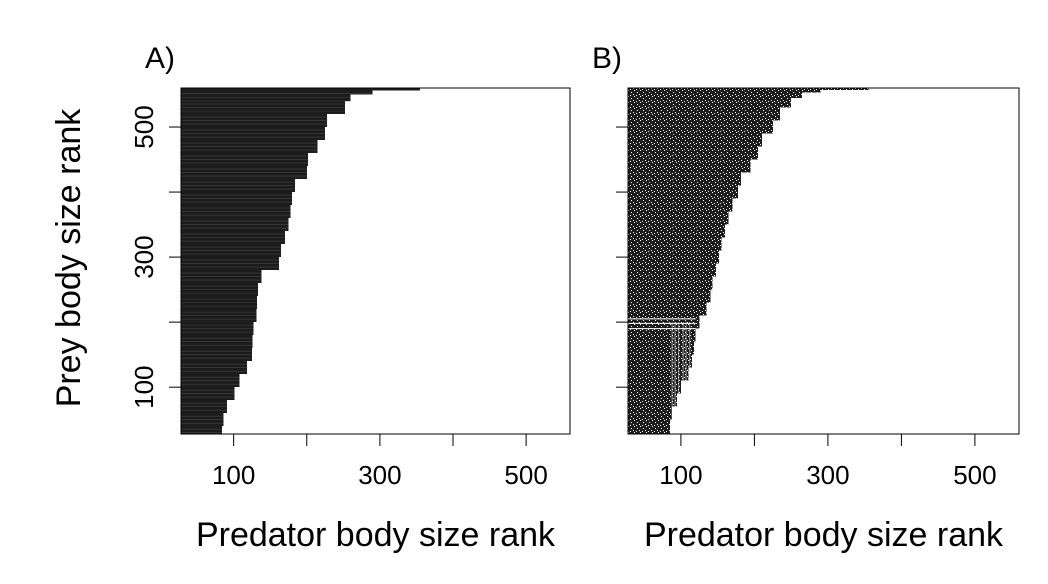  I want to click on panel-label: B), so click(607, 58).